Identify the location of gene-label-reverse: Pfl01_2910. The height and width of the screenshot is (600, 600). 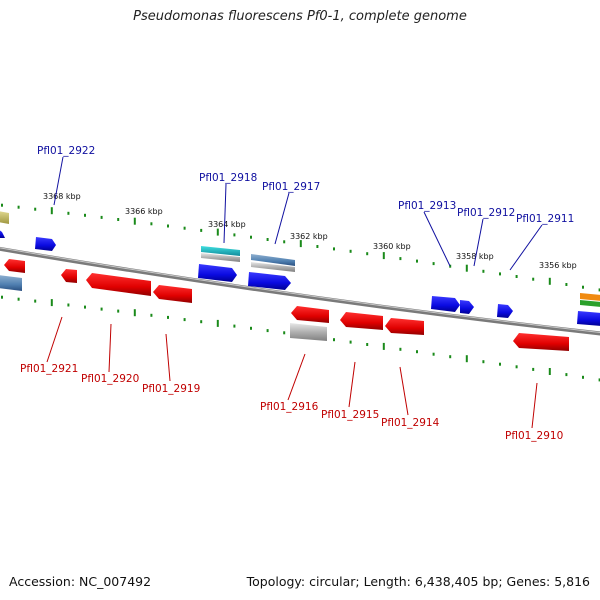
(534, 436).